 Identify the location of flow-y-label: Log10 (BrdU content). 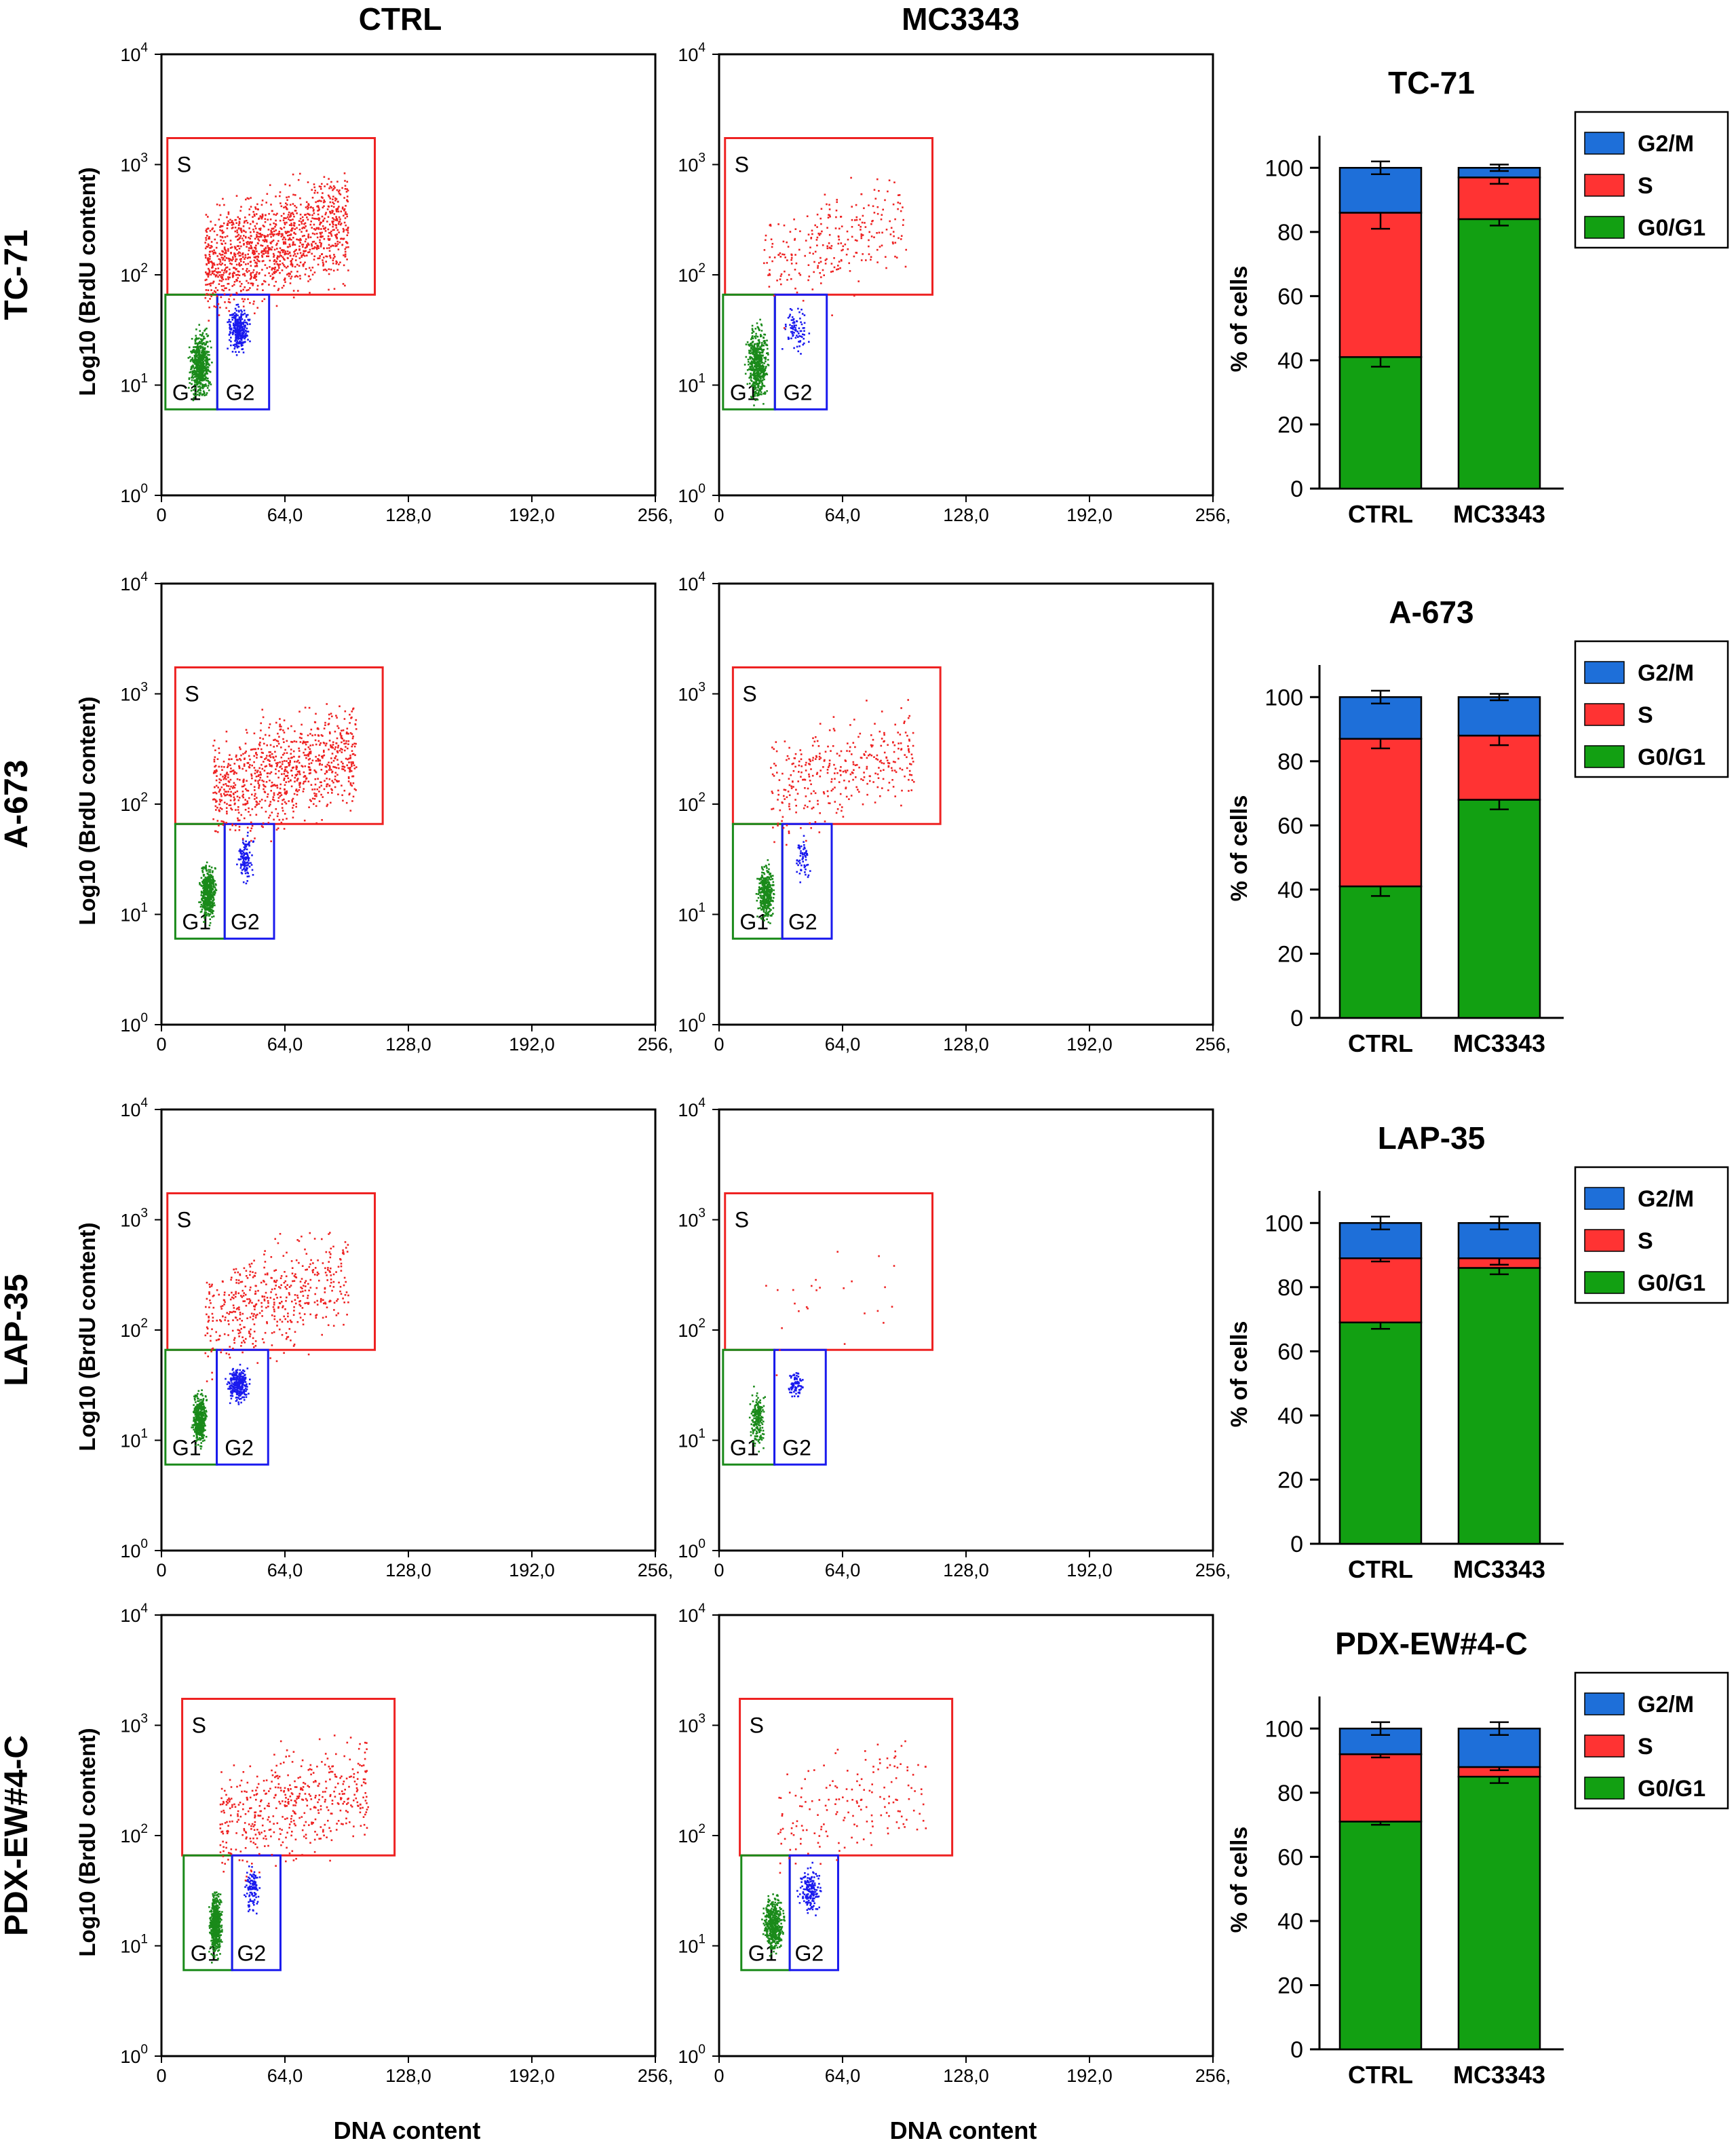
(88, 281).